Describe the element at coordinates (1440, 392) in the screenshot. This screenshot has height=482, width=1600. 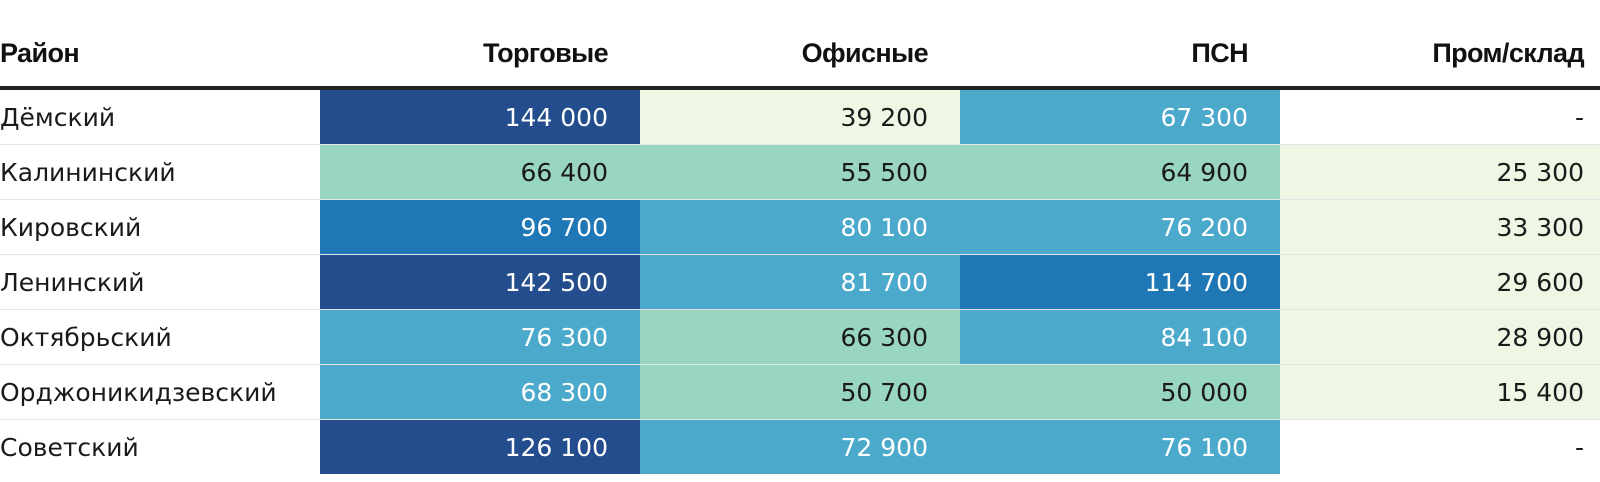
I see `value-cell: 15 400` at that location.